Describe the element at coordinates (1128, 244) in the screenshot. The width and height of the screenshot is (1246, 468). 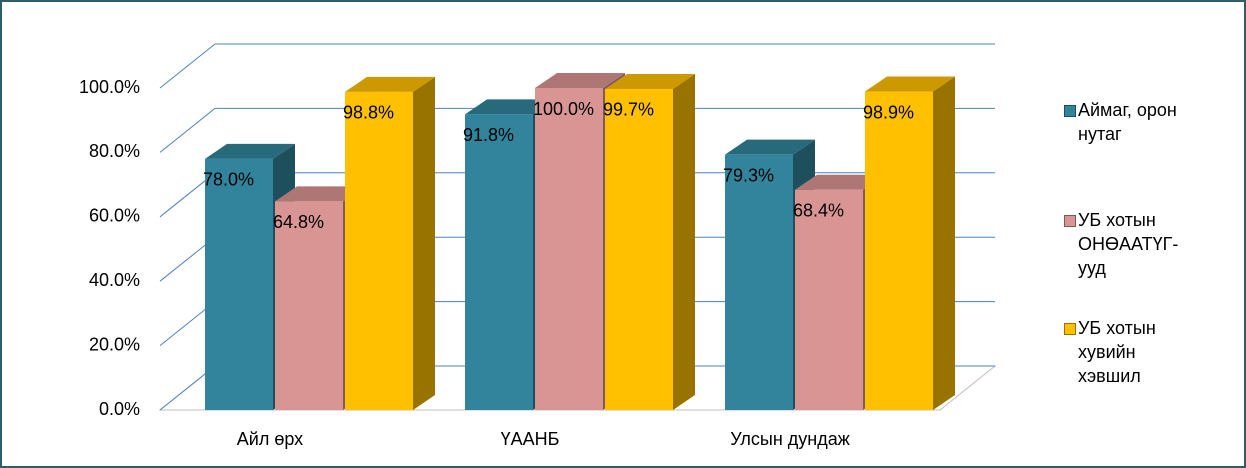
I see `legend-label: УБ хотын ОНӨААТҮГ-ууд` at that location.